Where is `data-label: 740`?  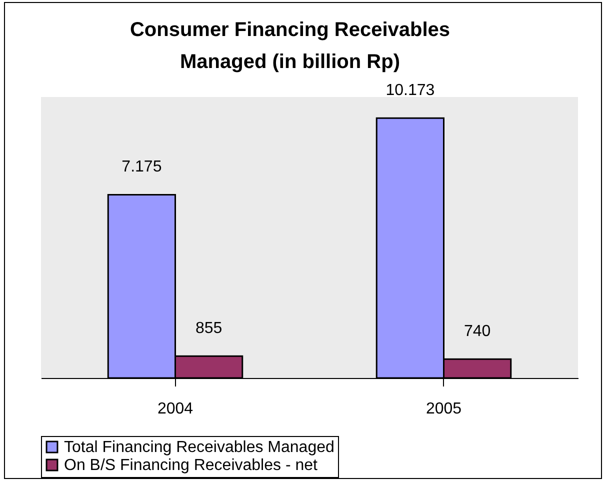 data-label: 740 is located at coordinates (477, 331).